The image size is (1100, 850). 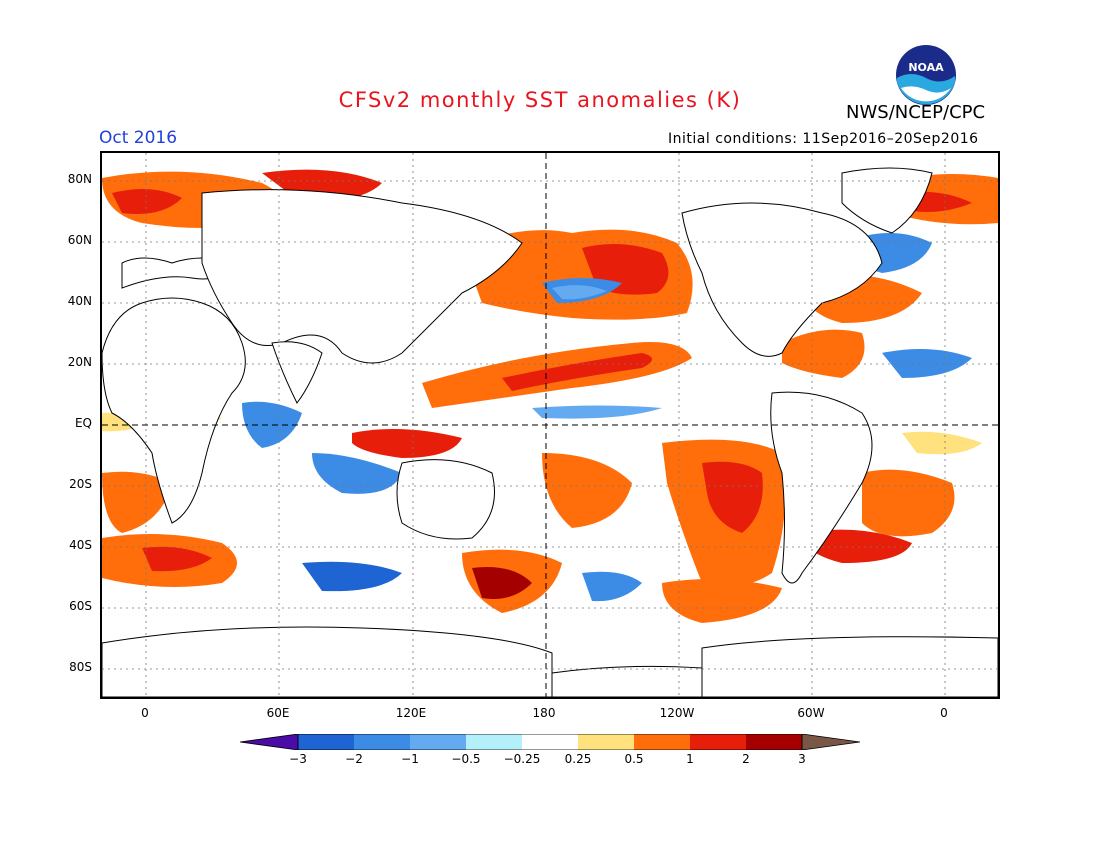 What do you see at coordinates (831, 742) in the screenshot?
I see `colorbar-arrow-high` at bounding box center [831, 742].